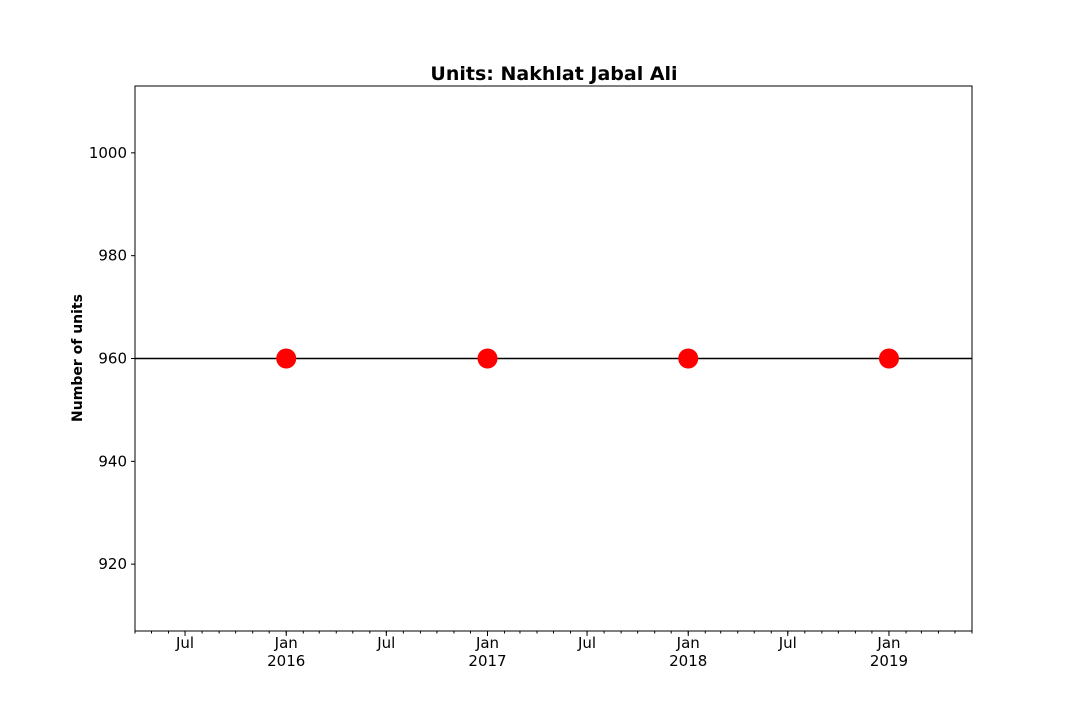 This screenshot has height=720, width=1080. Describe the element at coordinates (286, 661) in the screenshot. I see `x-tick-year-label: 2016` at that location.